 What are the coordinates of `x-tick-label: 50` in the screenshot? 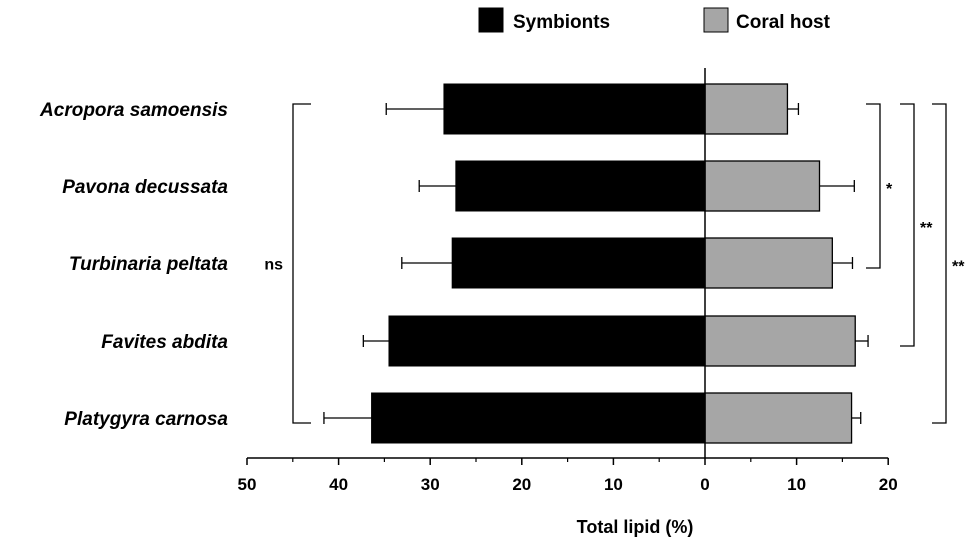 It's located at (247, 484).